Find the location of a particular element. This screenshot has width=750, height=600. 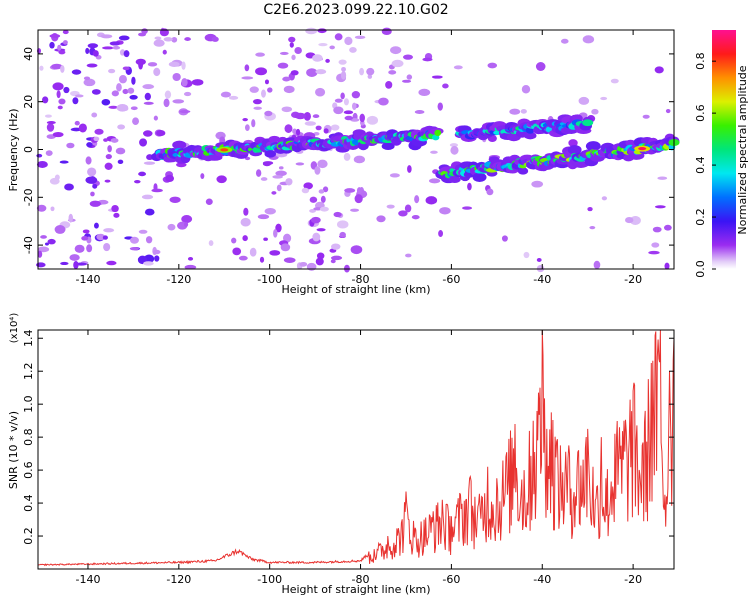

snr-x-tick-label: -100 is located at coordinates (269, 579).